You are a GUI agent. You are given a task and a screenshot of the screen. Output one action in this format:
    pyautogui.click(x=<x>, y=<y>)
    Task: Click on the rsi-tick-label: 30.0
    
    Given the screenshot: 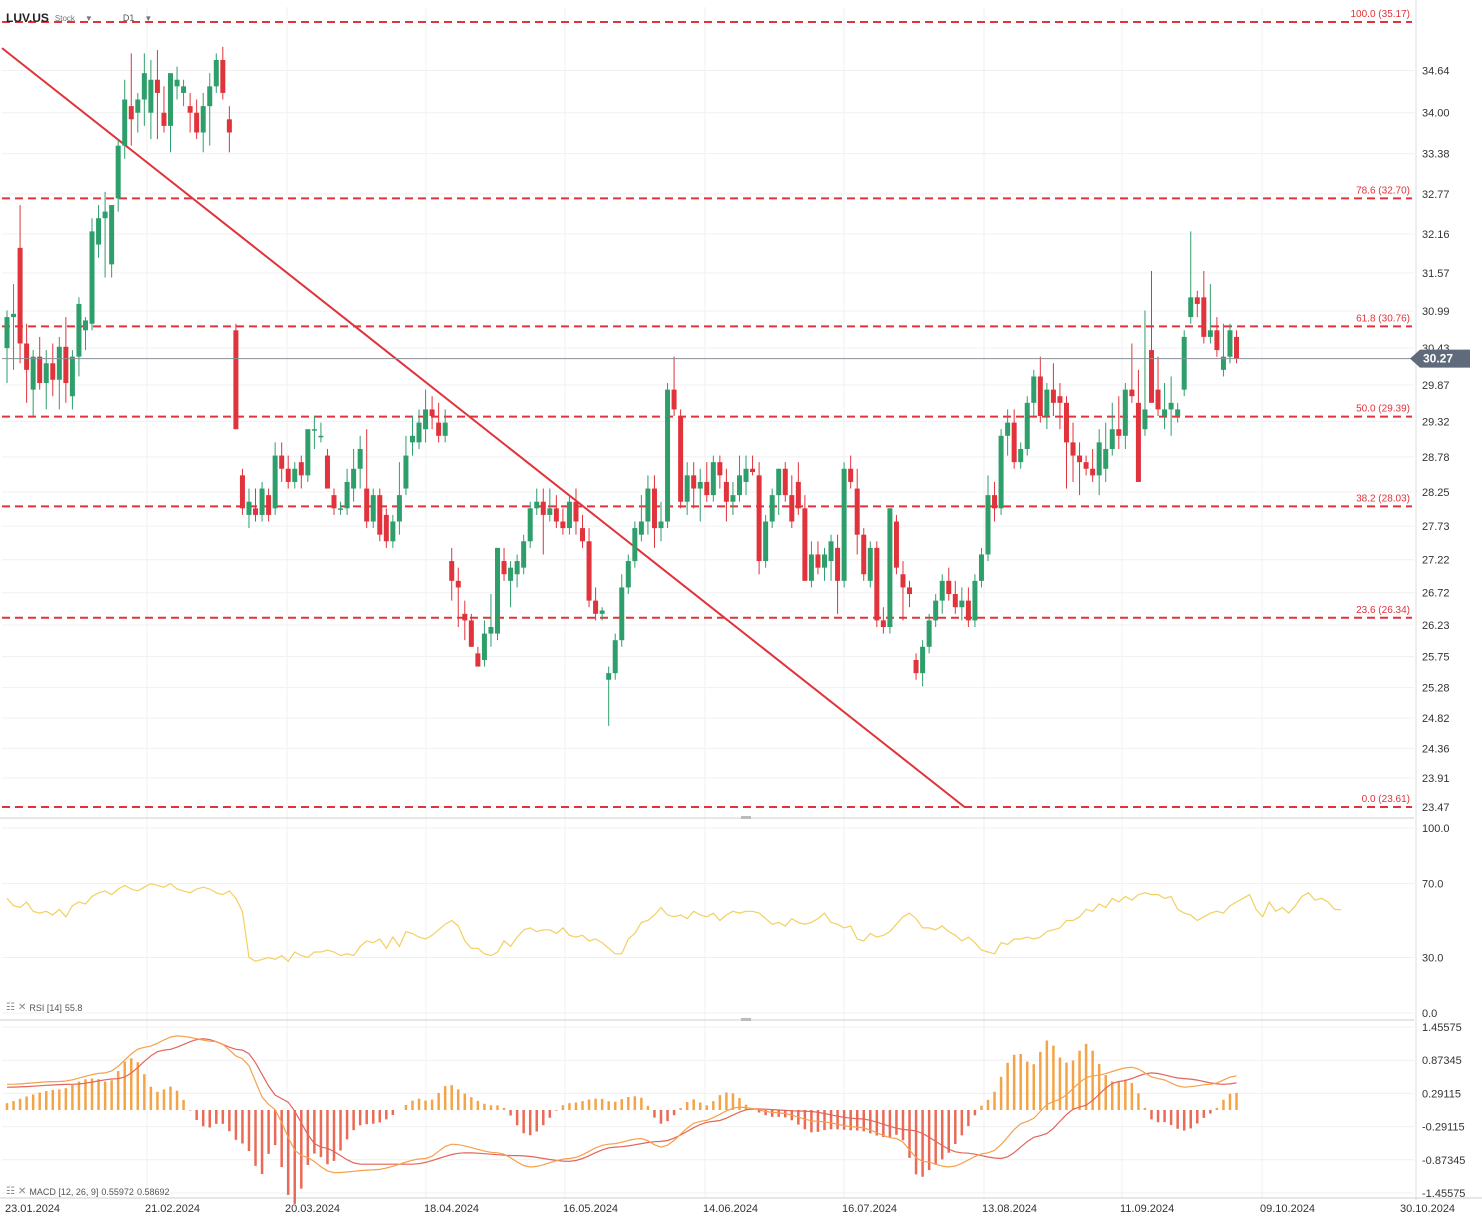 What is the action you would take?
    pyautogui.click(x=1432, y=959)
    